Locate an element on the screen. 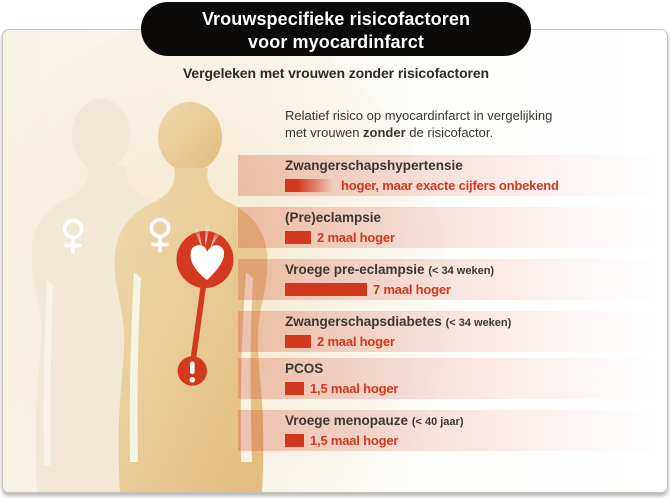 This screenshot has width=670, height=498. risk-row: (Pre)eclampsie 2 maal hoger is located at coordinates (340, 227).